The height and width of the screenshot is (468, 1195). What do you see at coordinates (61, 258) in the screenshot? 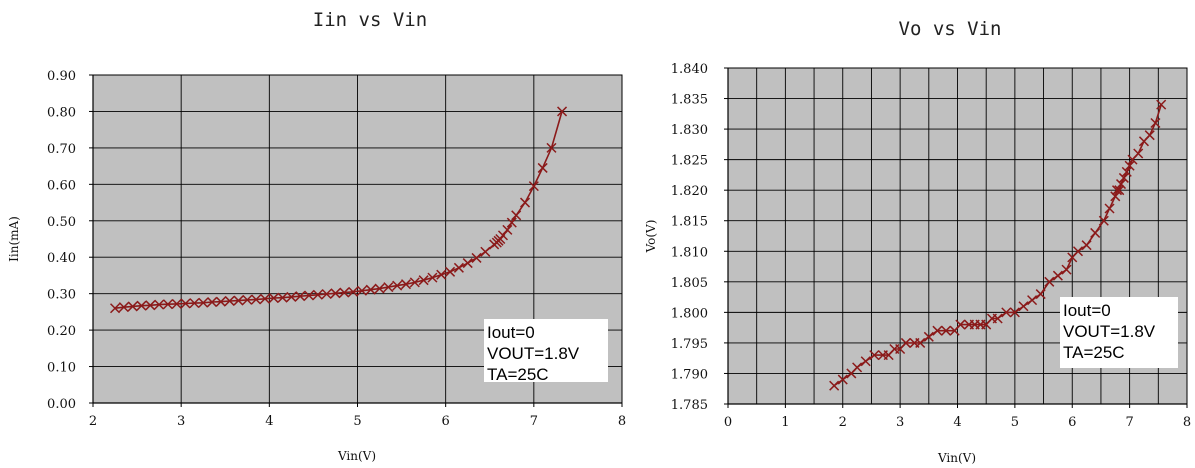
I see `y-tick-label: 0.40` at bounding box center [61, 258].